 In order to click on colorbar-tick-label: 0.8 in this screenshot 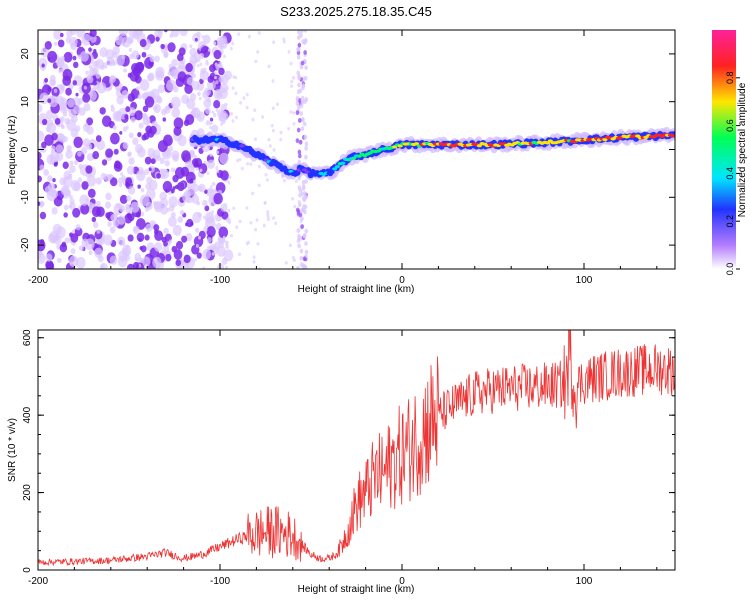, I will do `click(730, 78)`.